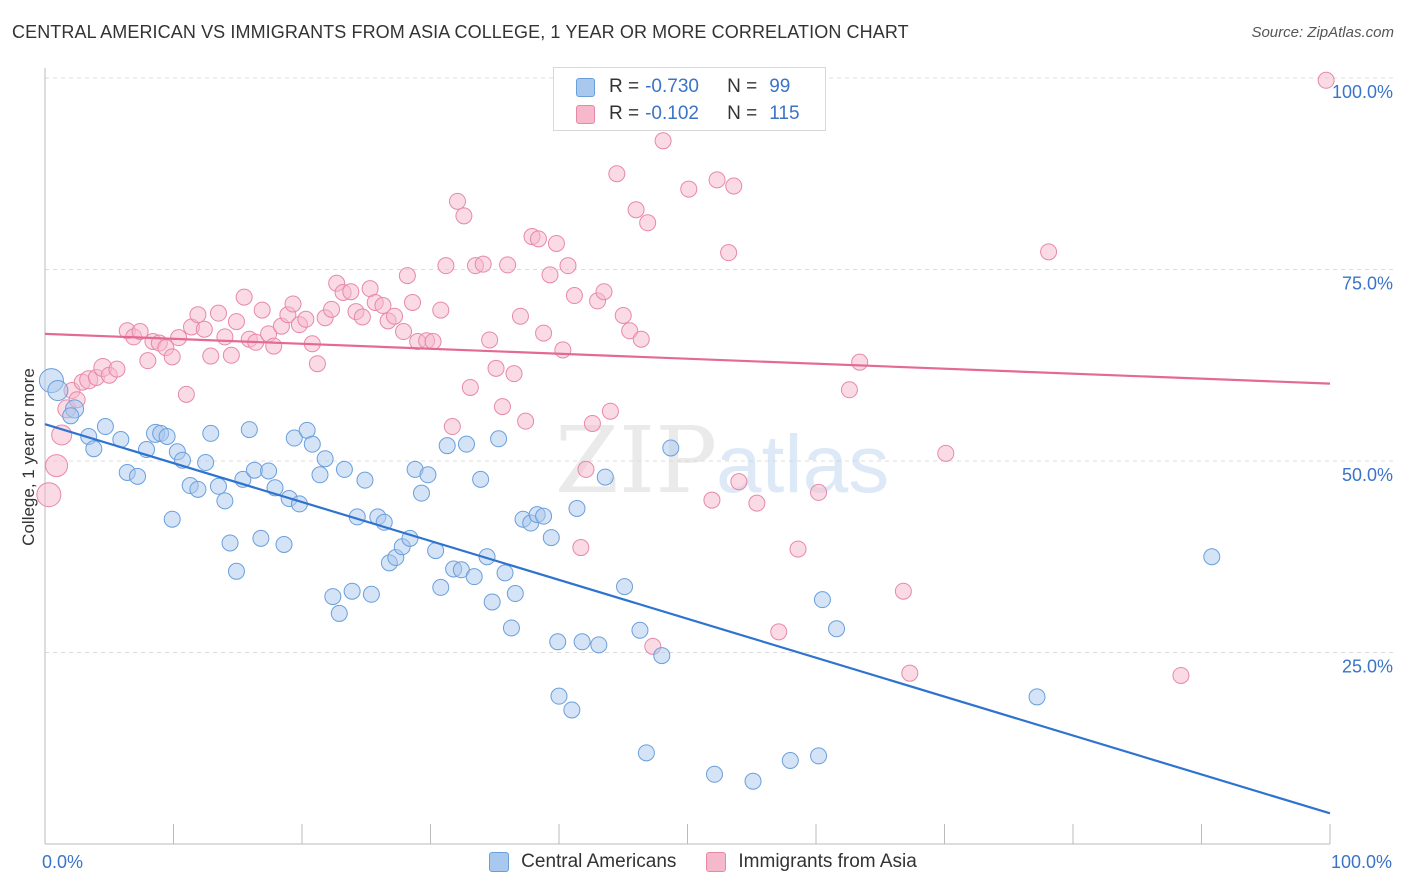 The height and width of the screenshot is (892, 1406). What do you see at coordinates (585, 87) in the screenshot?
I see `legend-swatch-blue` at bounding box center [585, 87].